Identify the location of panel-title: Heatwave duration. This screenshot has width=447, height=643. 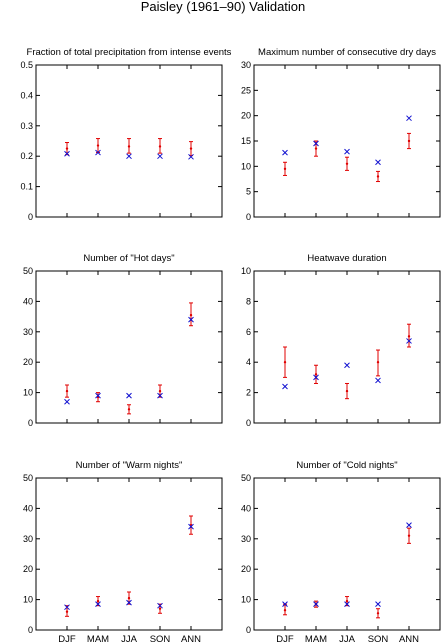
(346, 258).